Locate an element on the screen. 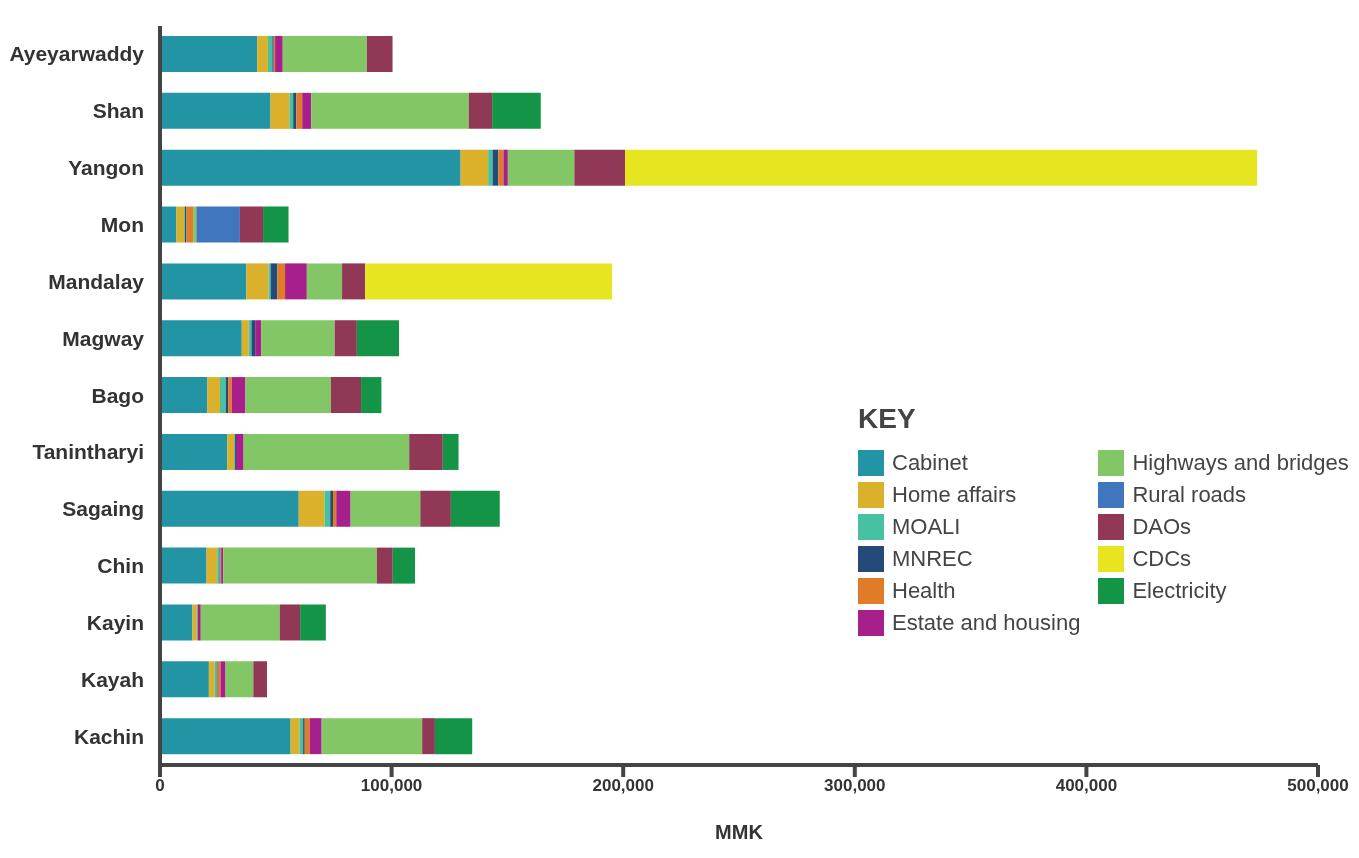 The width and height of the screenshot is (1359, 858). legend-label: Electricity is located at coordinates (1179, 591).